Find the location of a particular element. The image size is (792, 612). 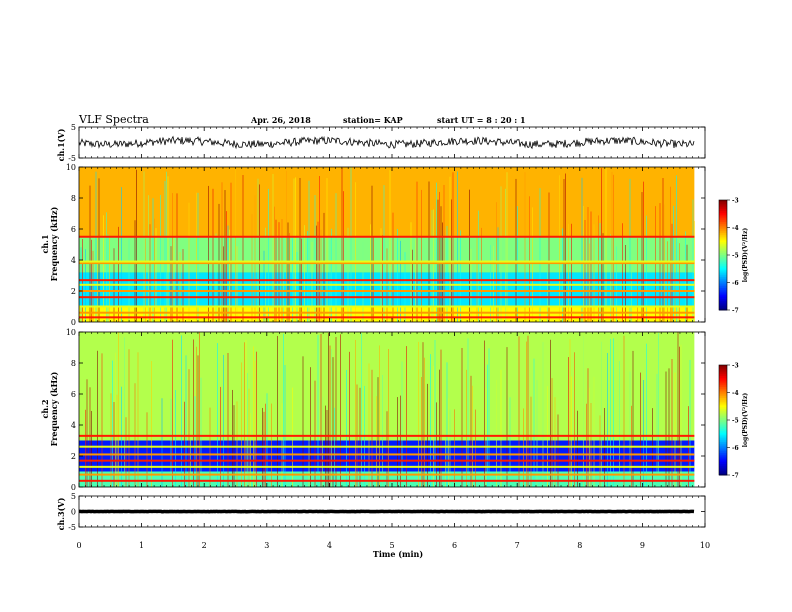

colorbar-tick-label: -5 is located at coordinates (735, 421).